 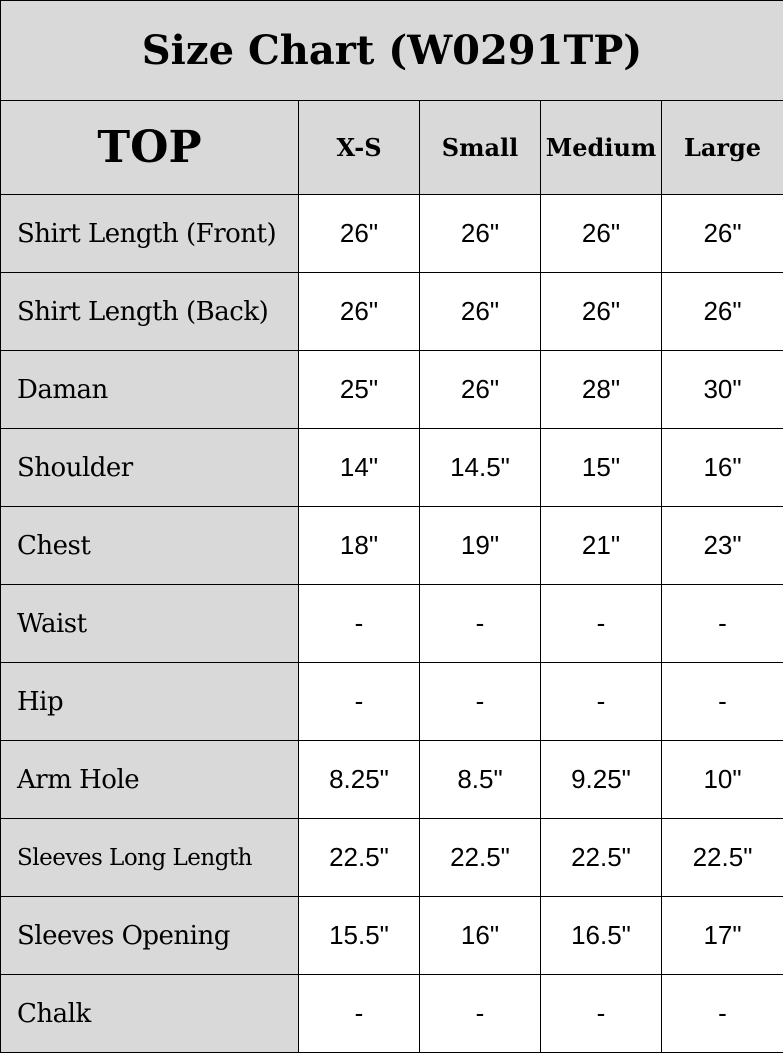 I want to click on row-label: Sleeves Opening, so click(x=149, y=935).